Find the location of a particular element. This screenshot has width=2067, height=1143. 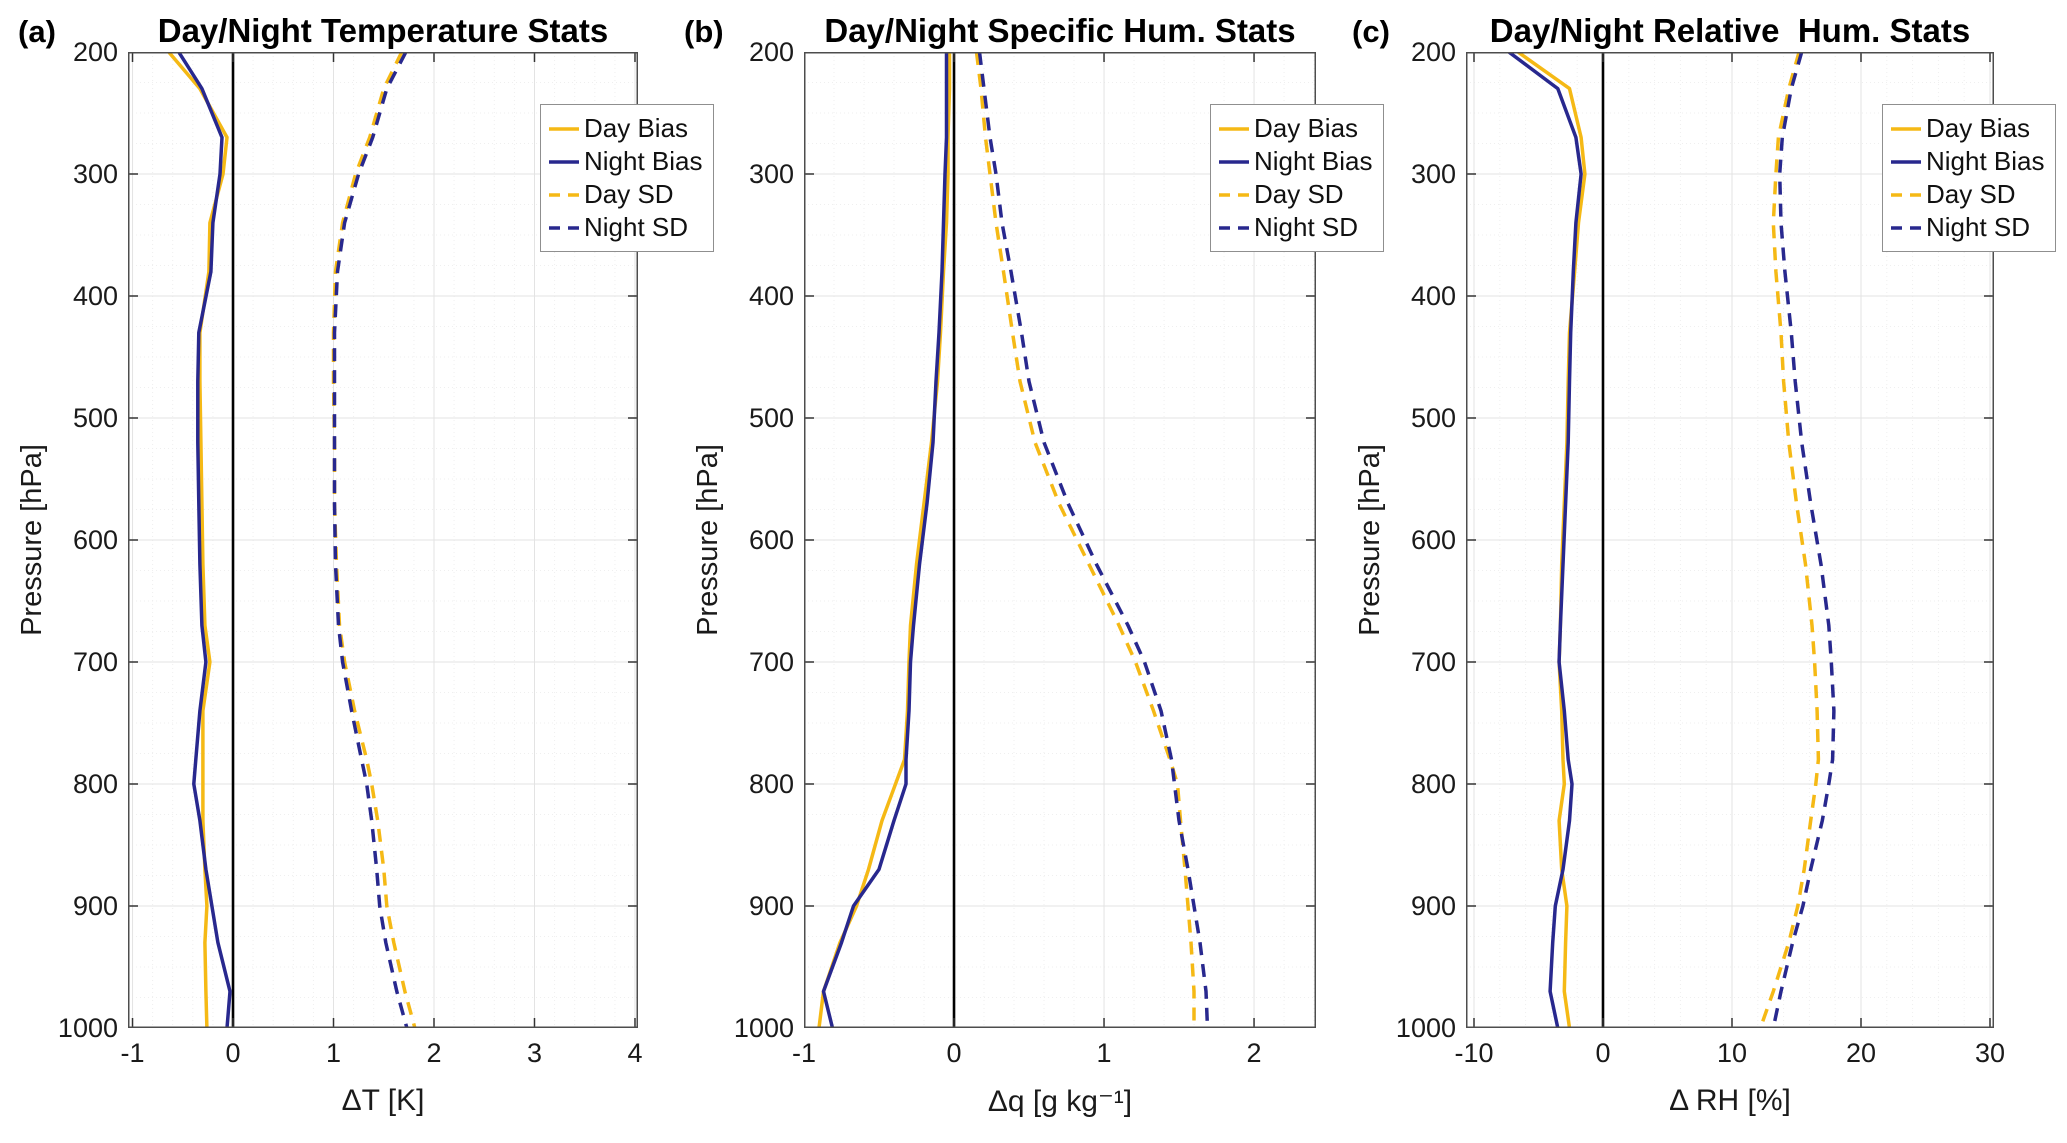

panel-c-letter: (c) is located at coordinates (1371, 31).